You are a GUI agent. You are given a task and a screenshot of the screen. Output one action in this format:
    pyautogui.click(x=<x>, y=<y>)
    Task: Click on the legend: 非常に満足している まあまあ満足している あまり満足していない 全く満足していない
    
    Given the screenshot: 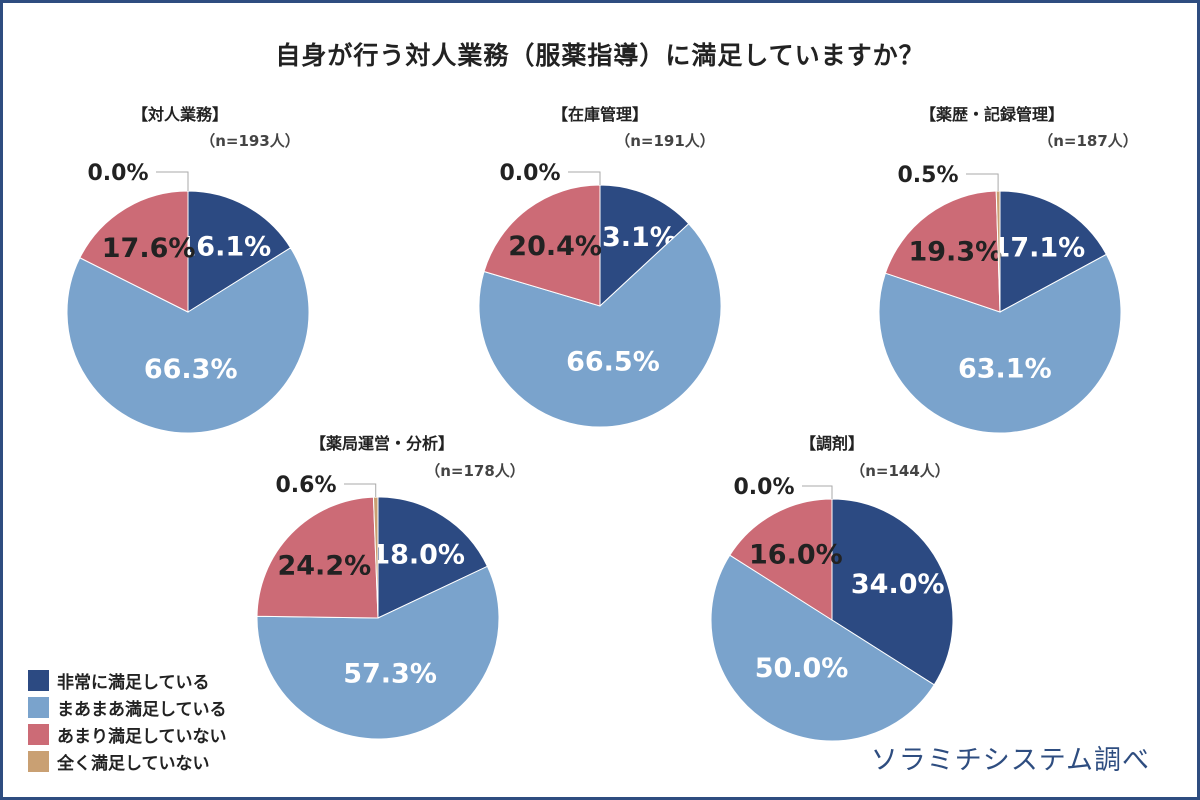 What is the action you would take?
    pyautogui.click(x=153, y=721)
    